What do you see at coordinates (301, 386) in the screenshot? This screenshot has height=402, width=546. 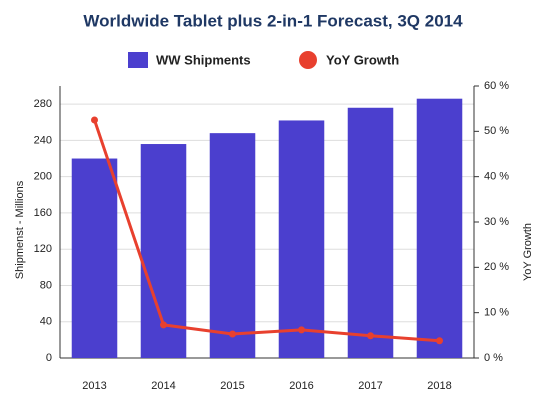 I see `x-tick-label: 2016` at bounding box center [301, 386].